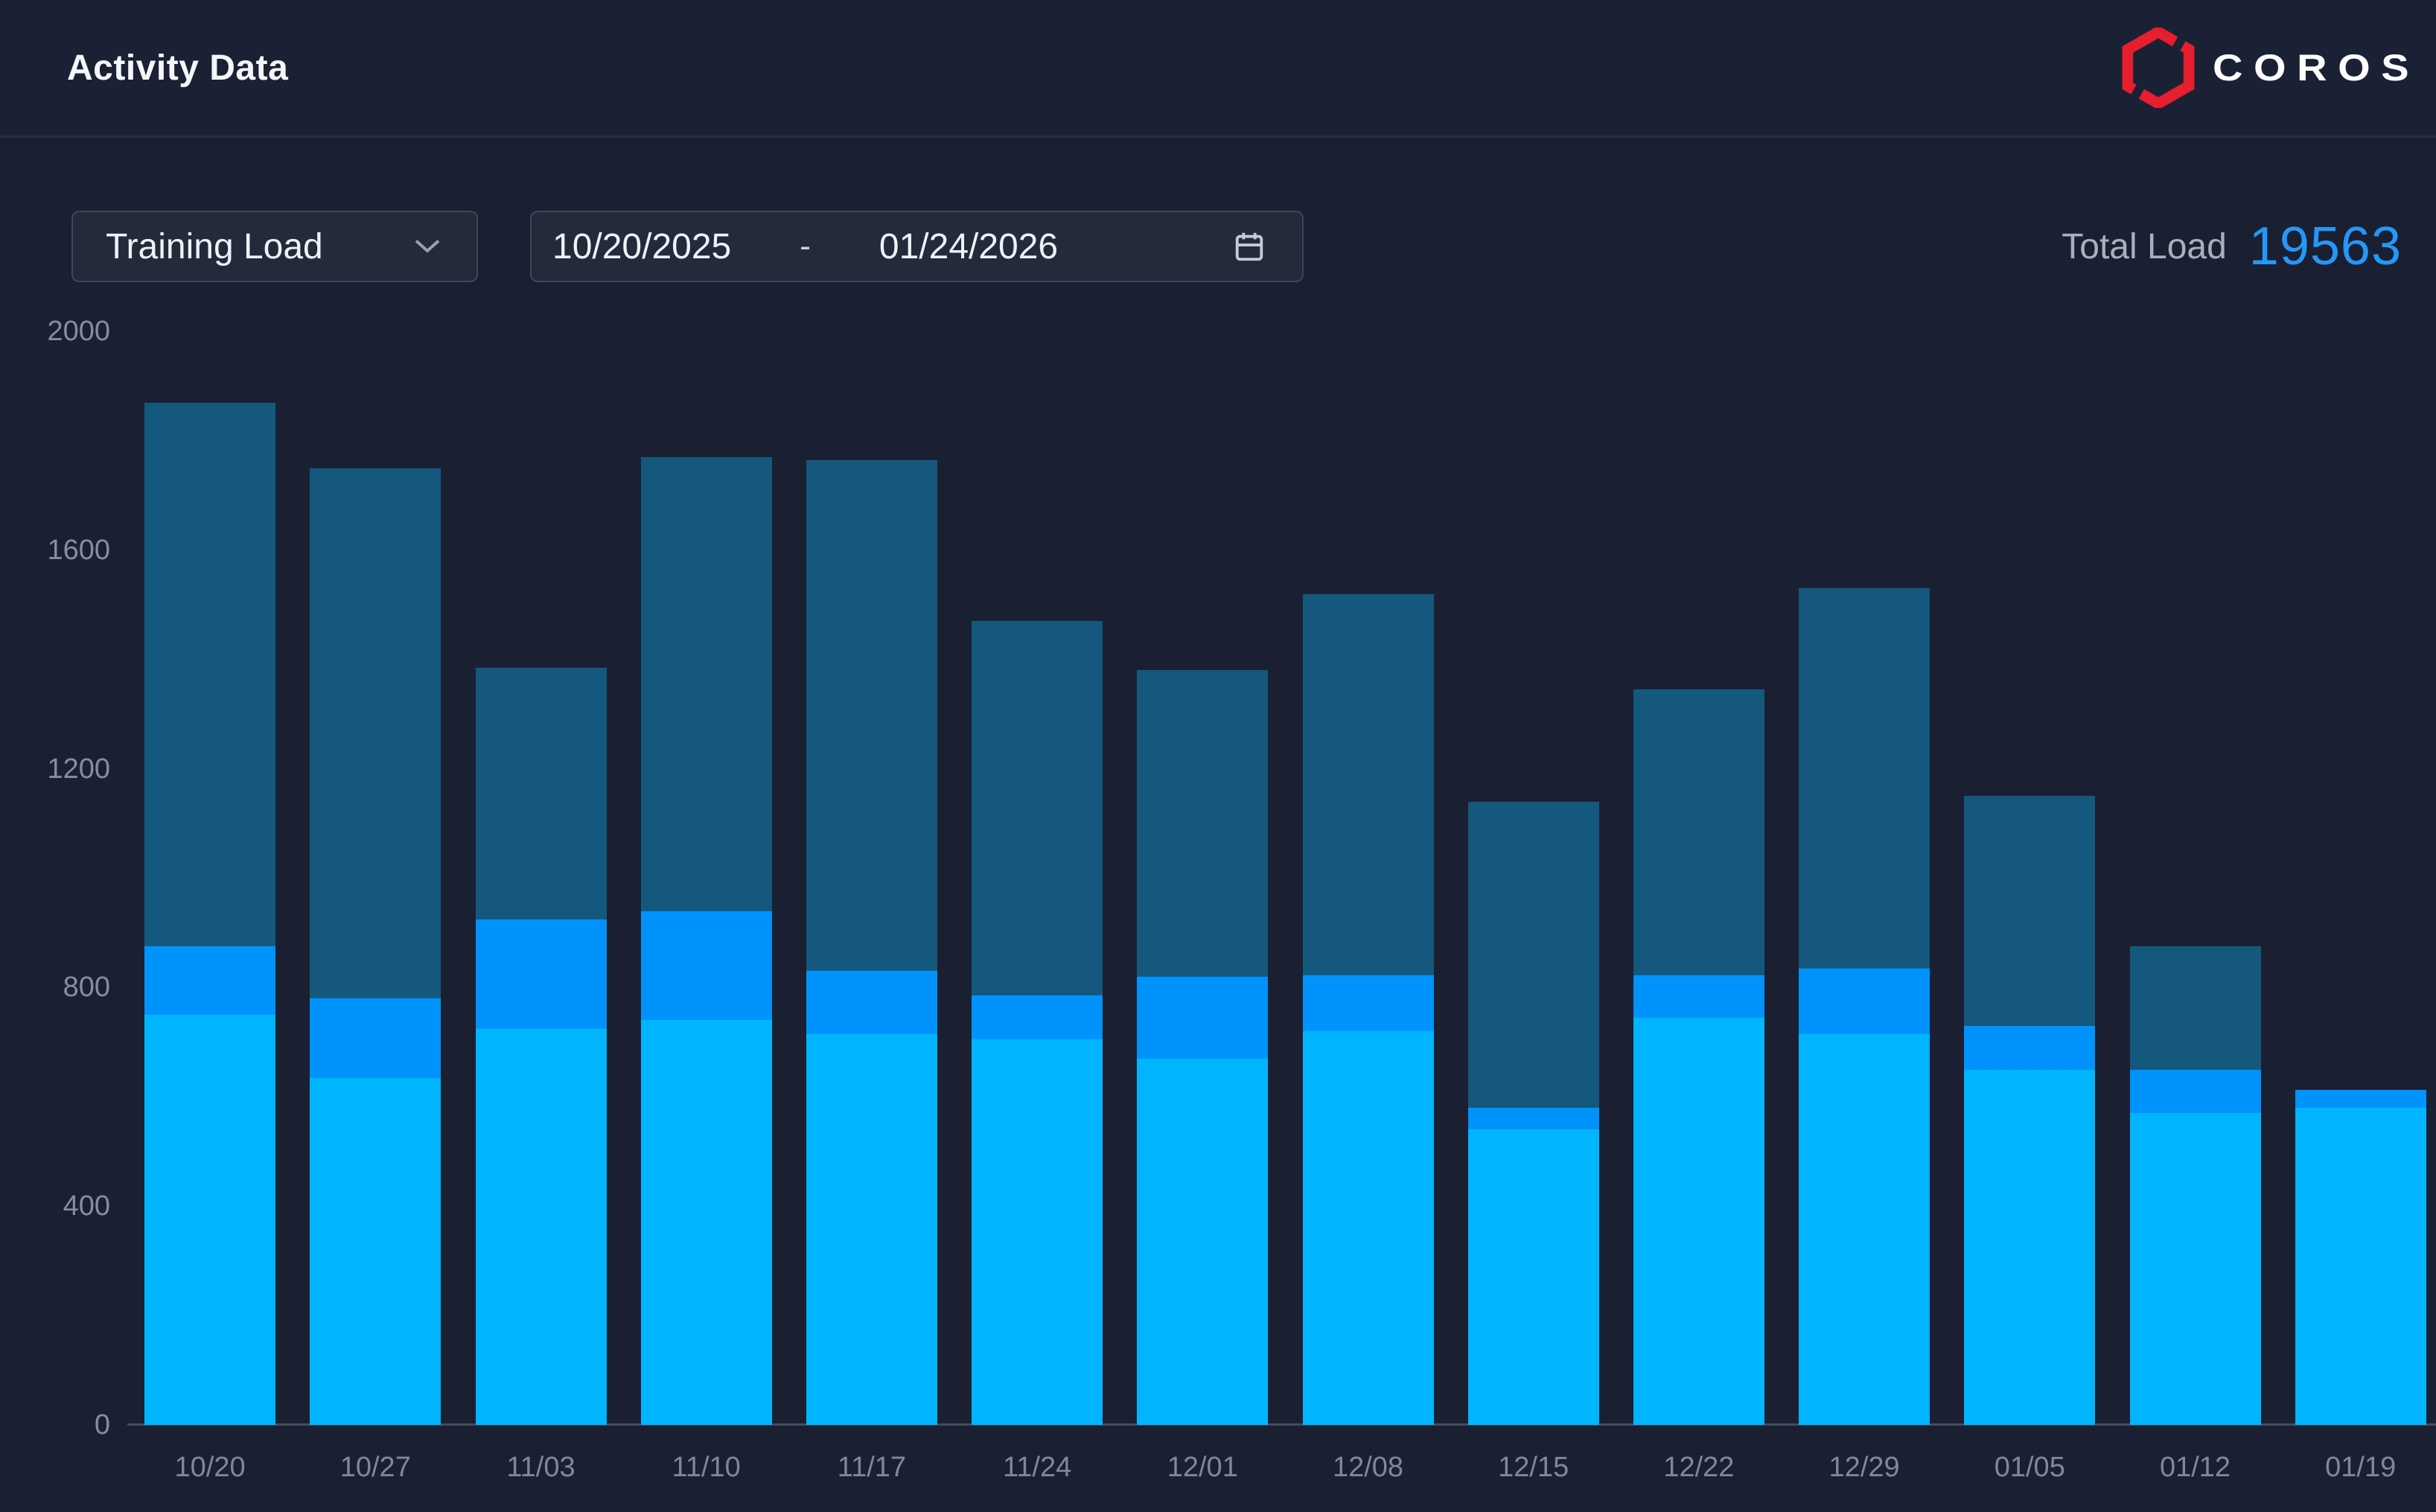 The width and height of the screenshot is (2436, 1512). What do you see at coordinates (1037, 1467) in the screenshot?
I see `x-axis-tick-label: 11/24` at bounding box center [1037, 1467].